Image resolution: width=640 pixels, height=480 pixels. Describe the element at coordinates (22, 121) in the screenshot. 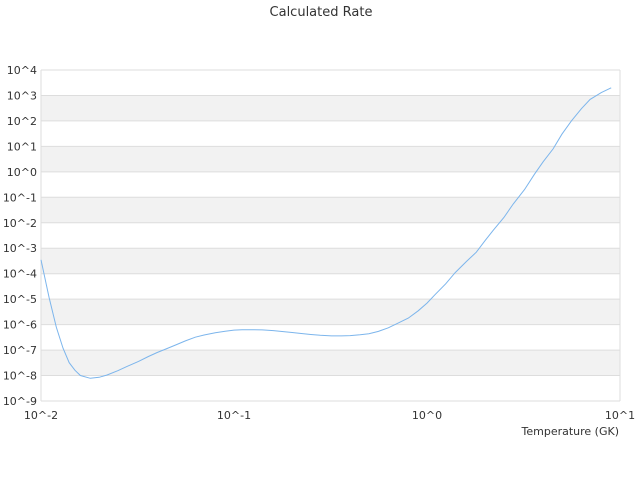

I see `y-tick-label: 10^2` at that location.